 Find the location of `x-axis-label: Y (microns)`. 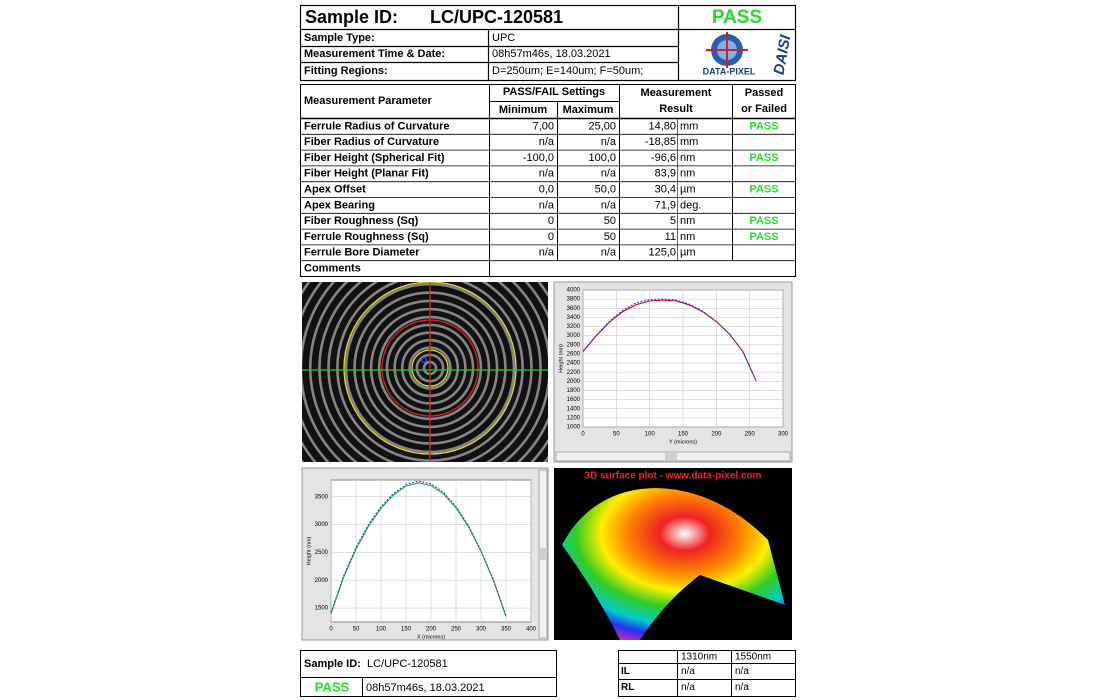

x-axis-label: Y (microns) is located at coordinates (683, 442).